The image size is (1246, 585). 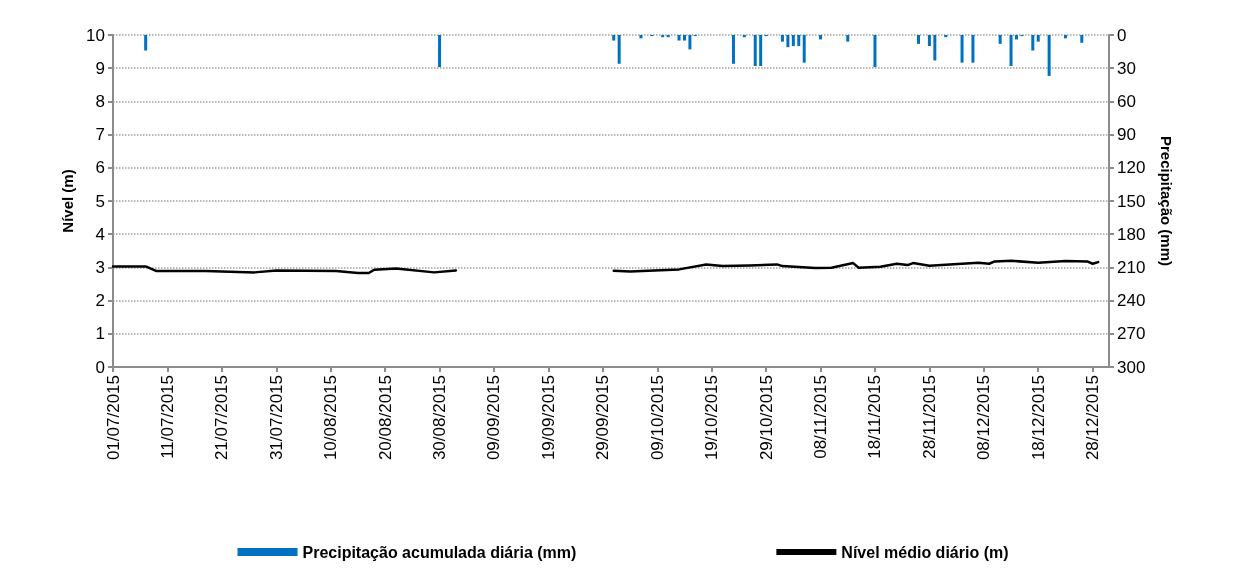 What do you see at coordinates (1131, 267) in the screenshot?
I see `y2-tick-label: 210` at bounding box center [1131, 267].